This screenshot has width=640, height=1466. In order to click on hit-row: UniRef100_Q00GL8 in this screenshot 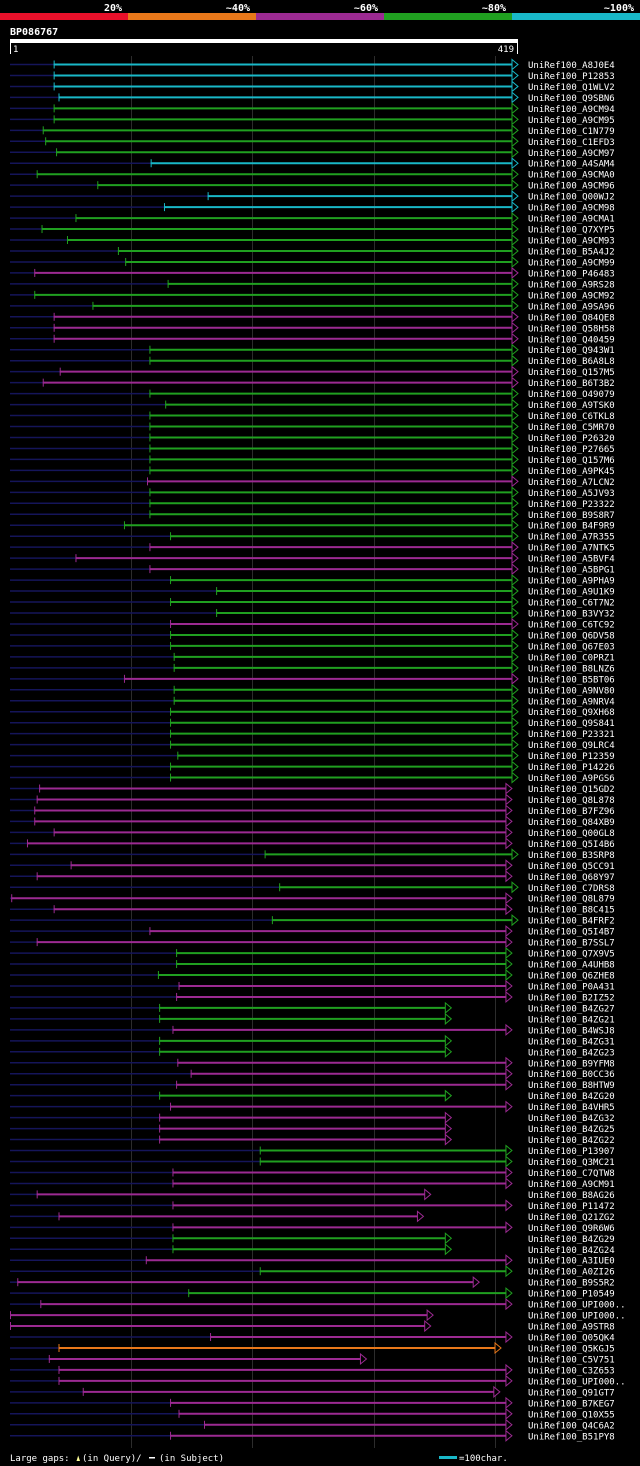, I will do `click(312, 832)`.